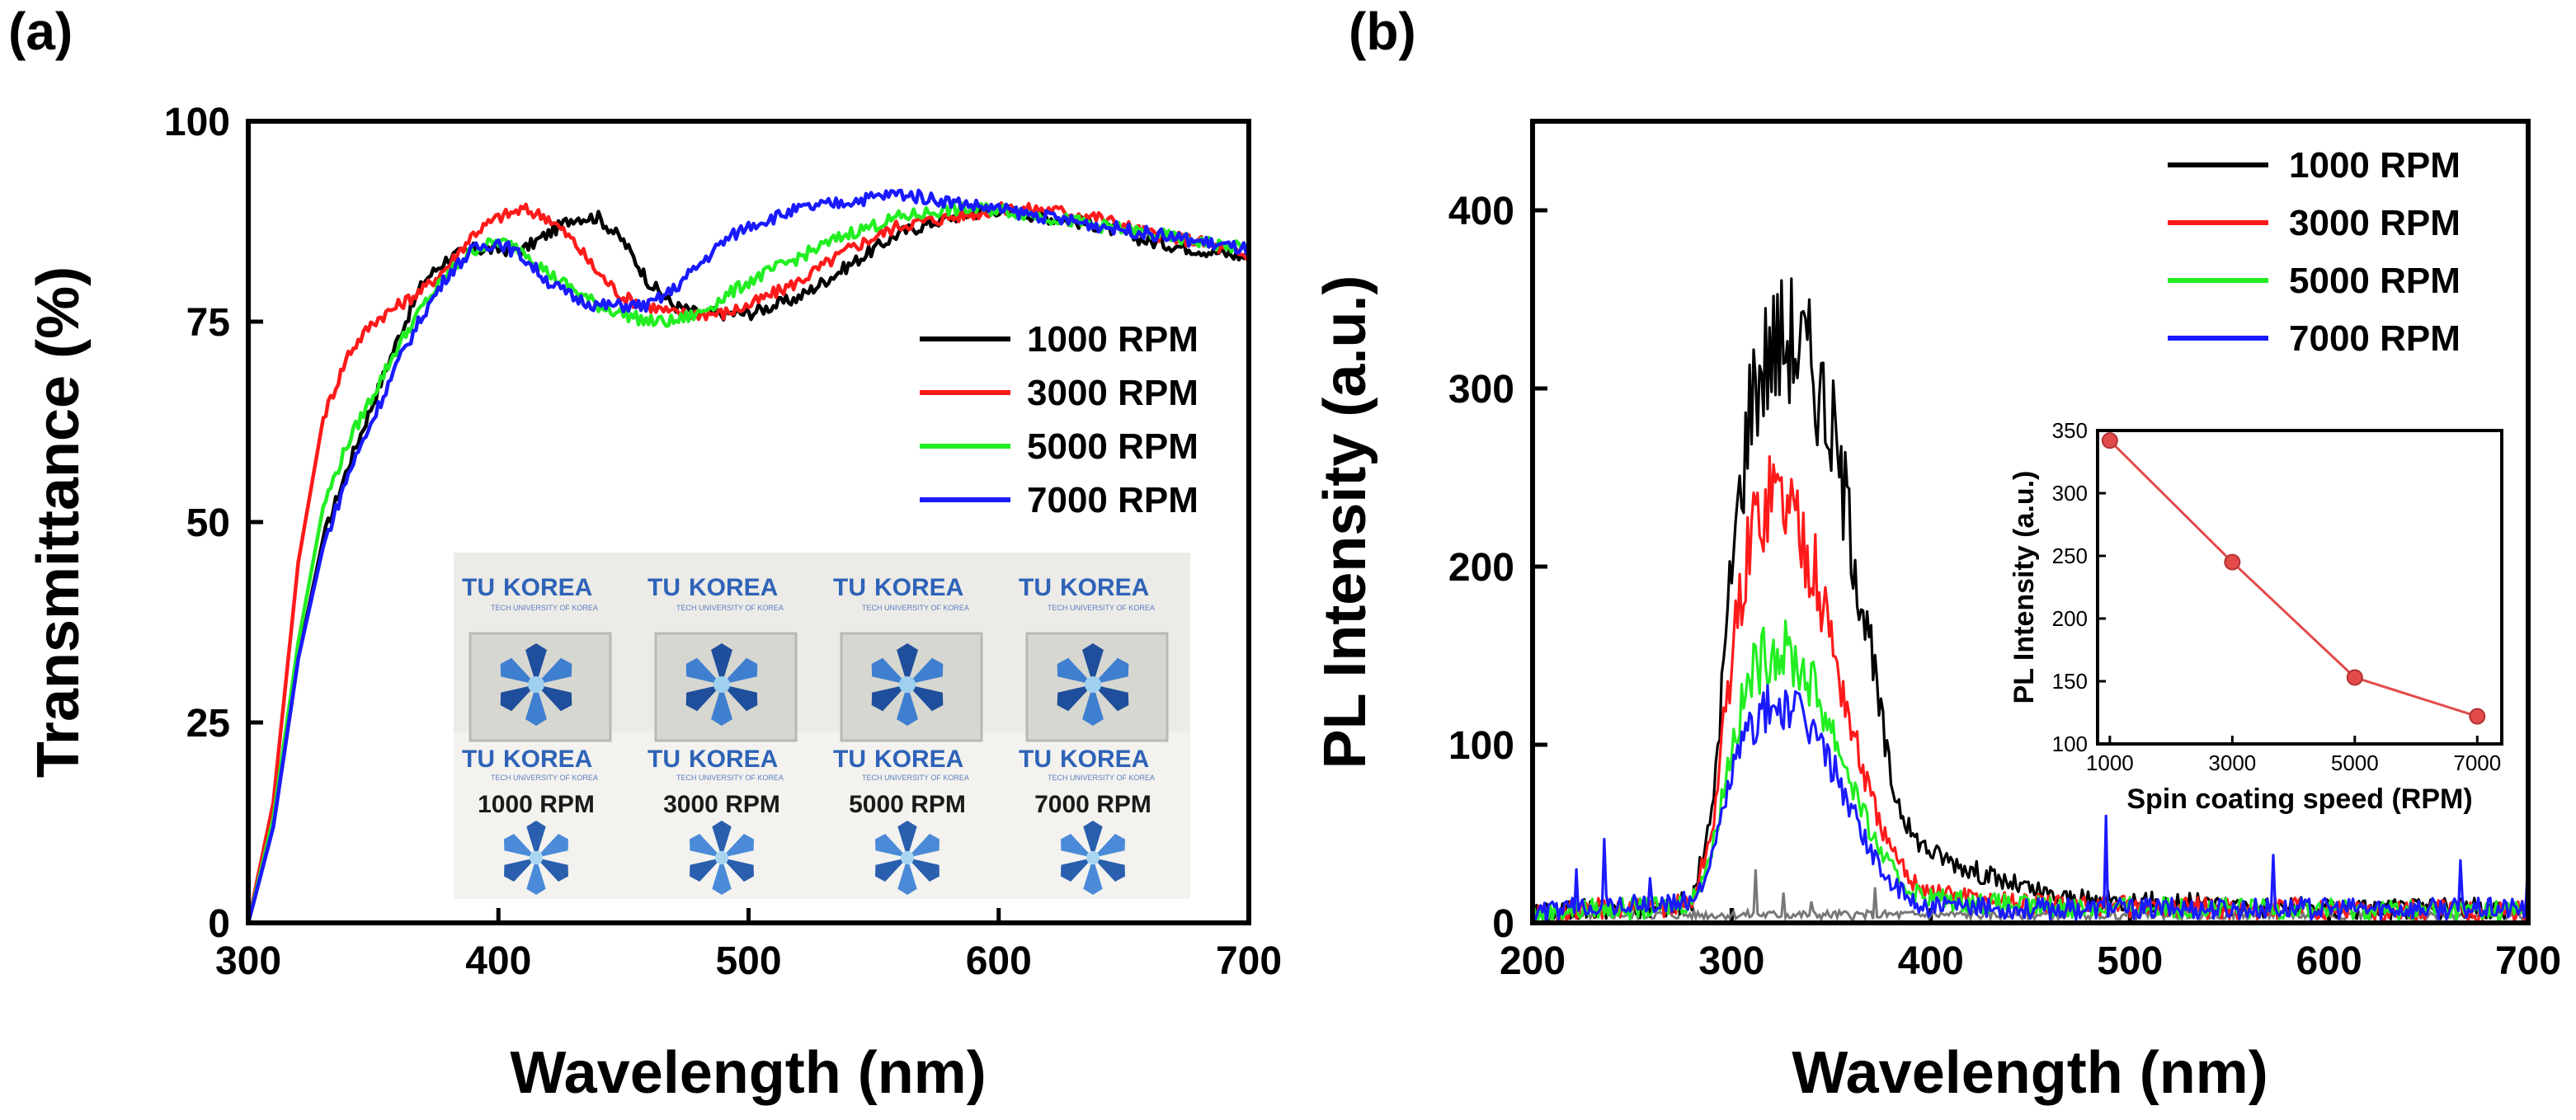 Image resolution: width=2576 pixels, height=1120 pixels. What do you see at coordinates (2070, 556) in the screenshot?
I see `inset-y-tick-label: 250` at bounding box center [2070, 556].